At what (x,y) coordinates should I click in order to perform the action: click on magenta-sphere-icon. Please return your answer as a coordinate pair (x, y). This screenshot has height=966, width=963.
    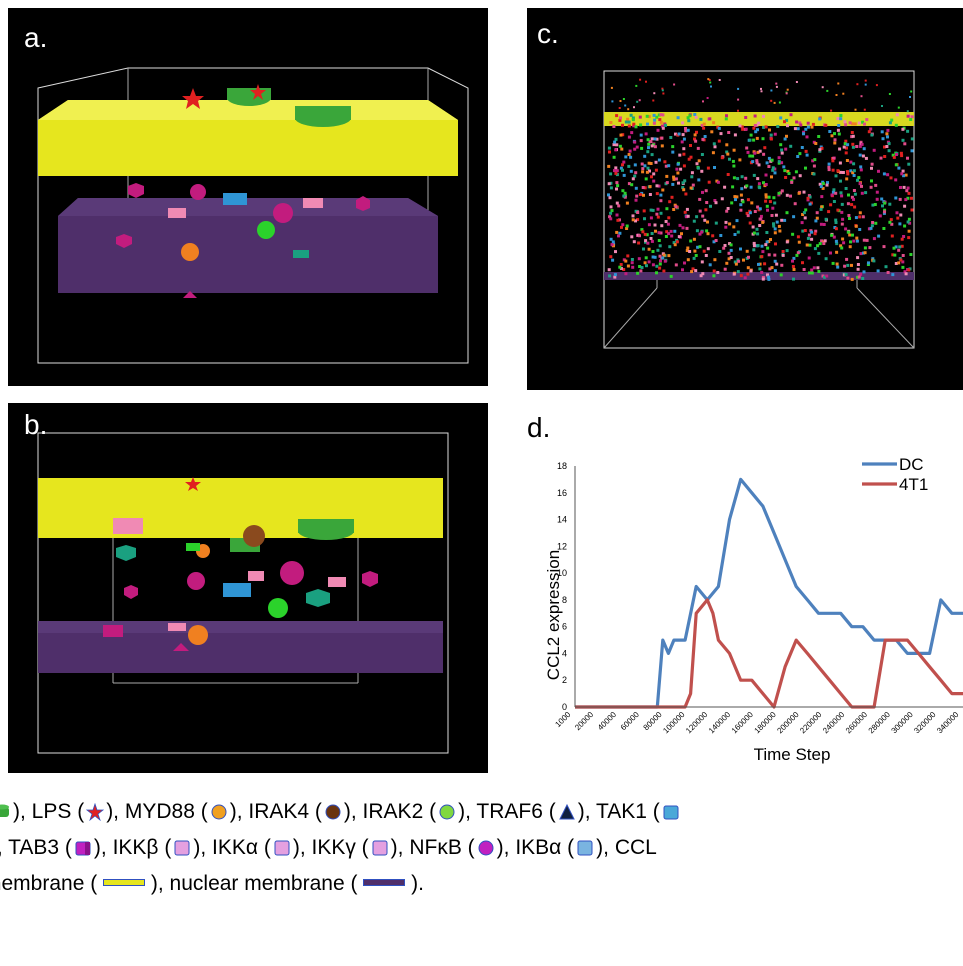
    Looking at the image, I should click on (486, 848).